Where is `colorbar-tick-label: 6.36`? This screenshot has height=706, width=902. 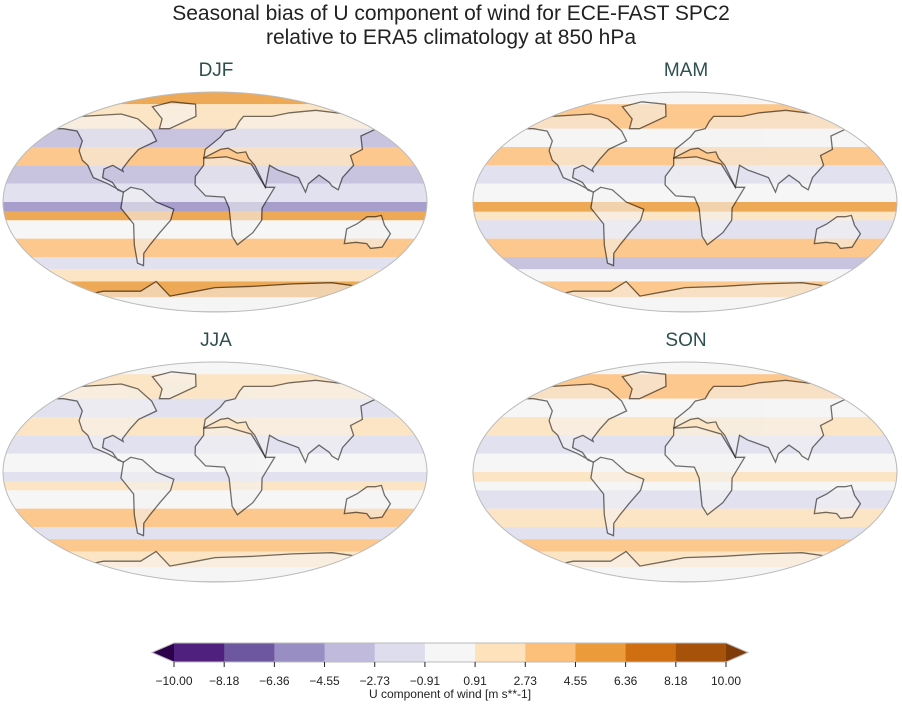
colorbar-tick-label: 6.36 is located at coordinates (626, 681).